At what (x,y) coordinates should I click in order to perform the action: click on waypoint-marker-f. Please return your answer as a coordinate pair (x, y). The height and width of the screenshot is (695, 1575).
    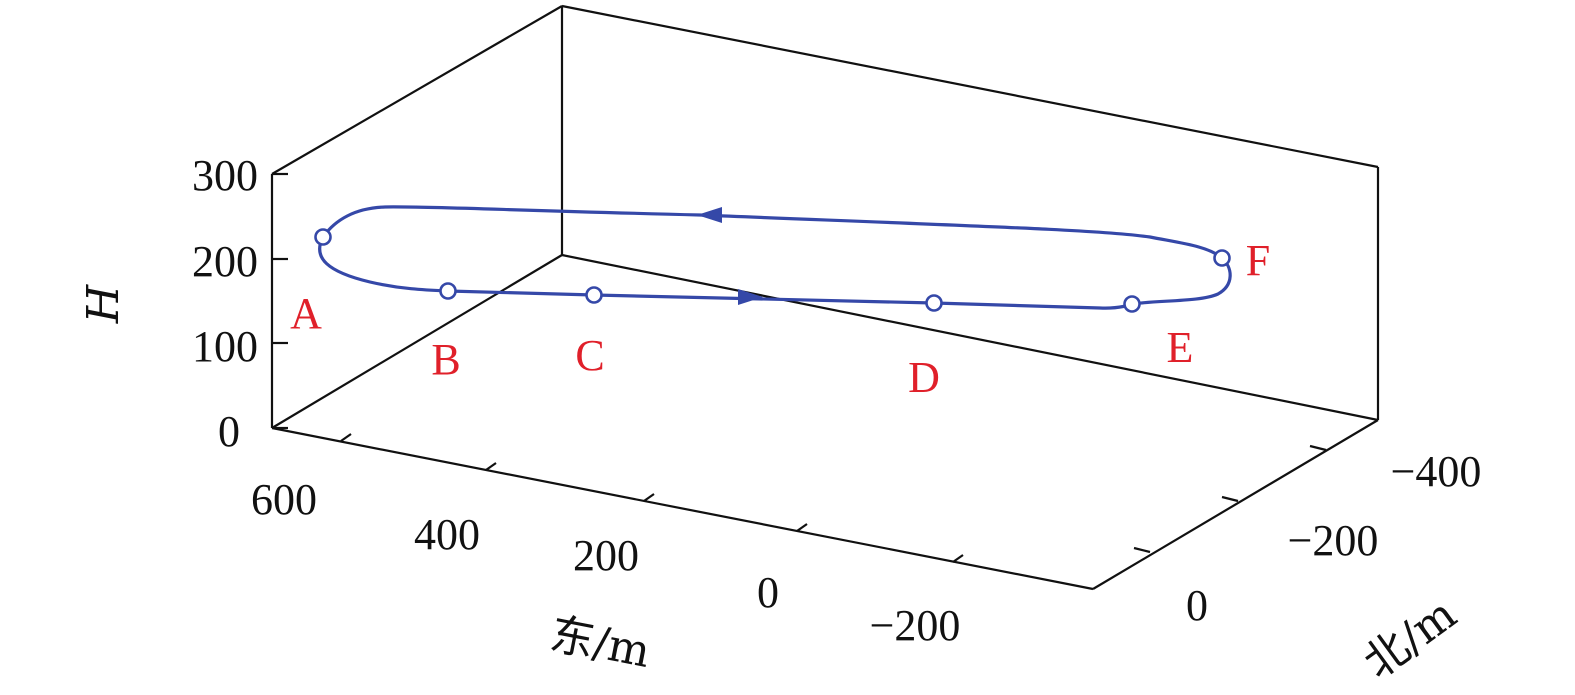
    Looking at the image, I should click on (1222, 258).